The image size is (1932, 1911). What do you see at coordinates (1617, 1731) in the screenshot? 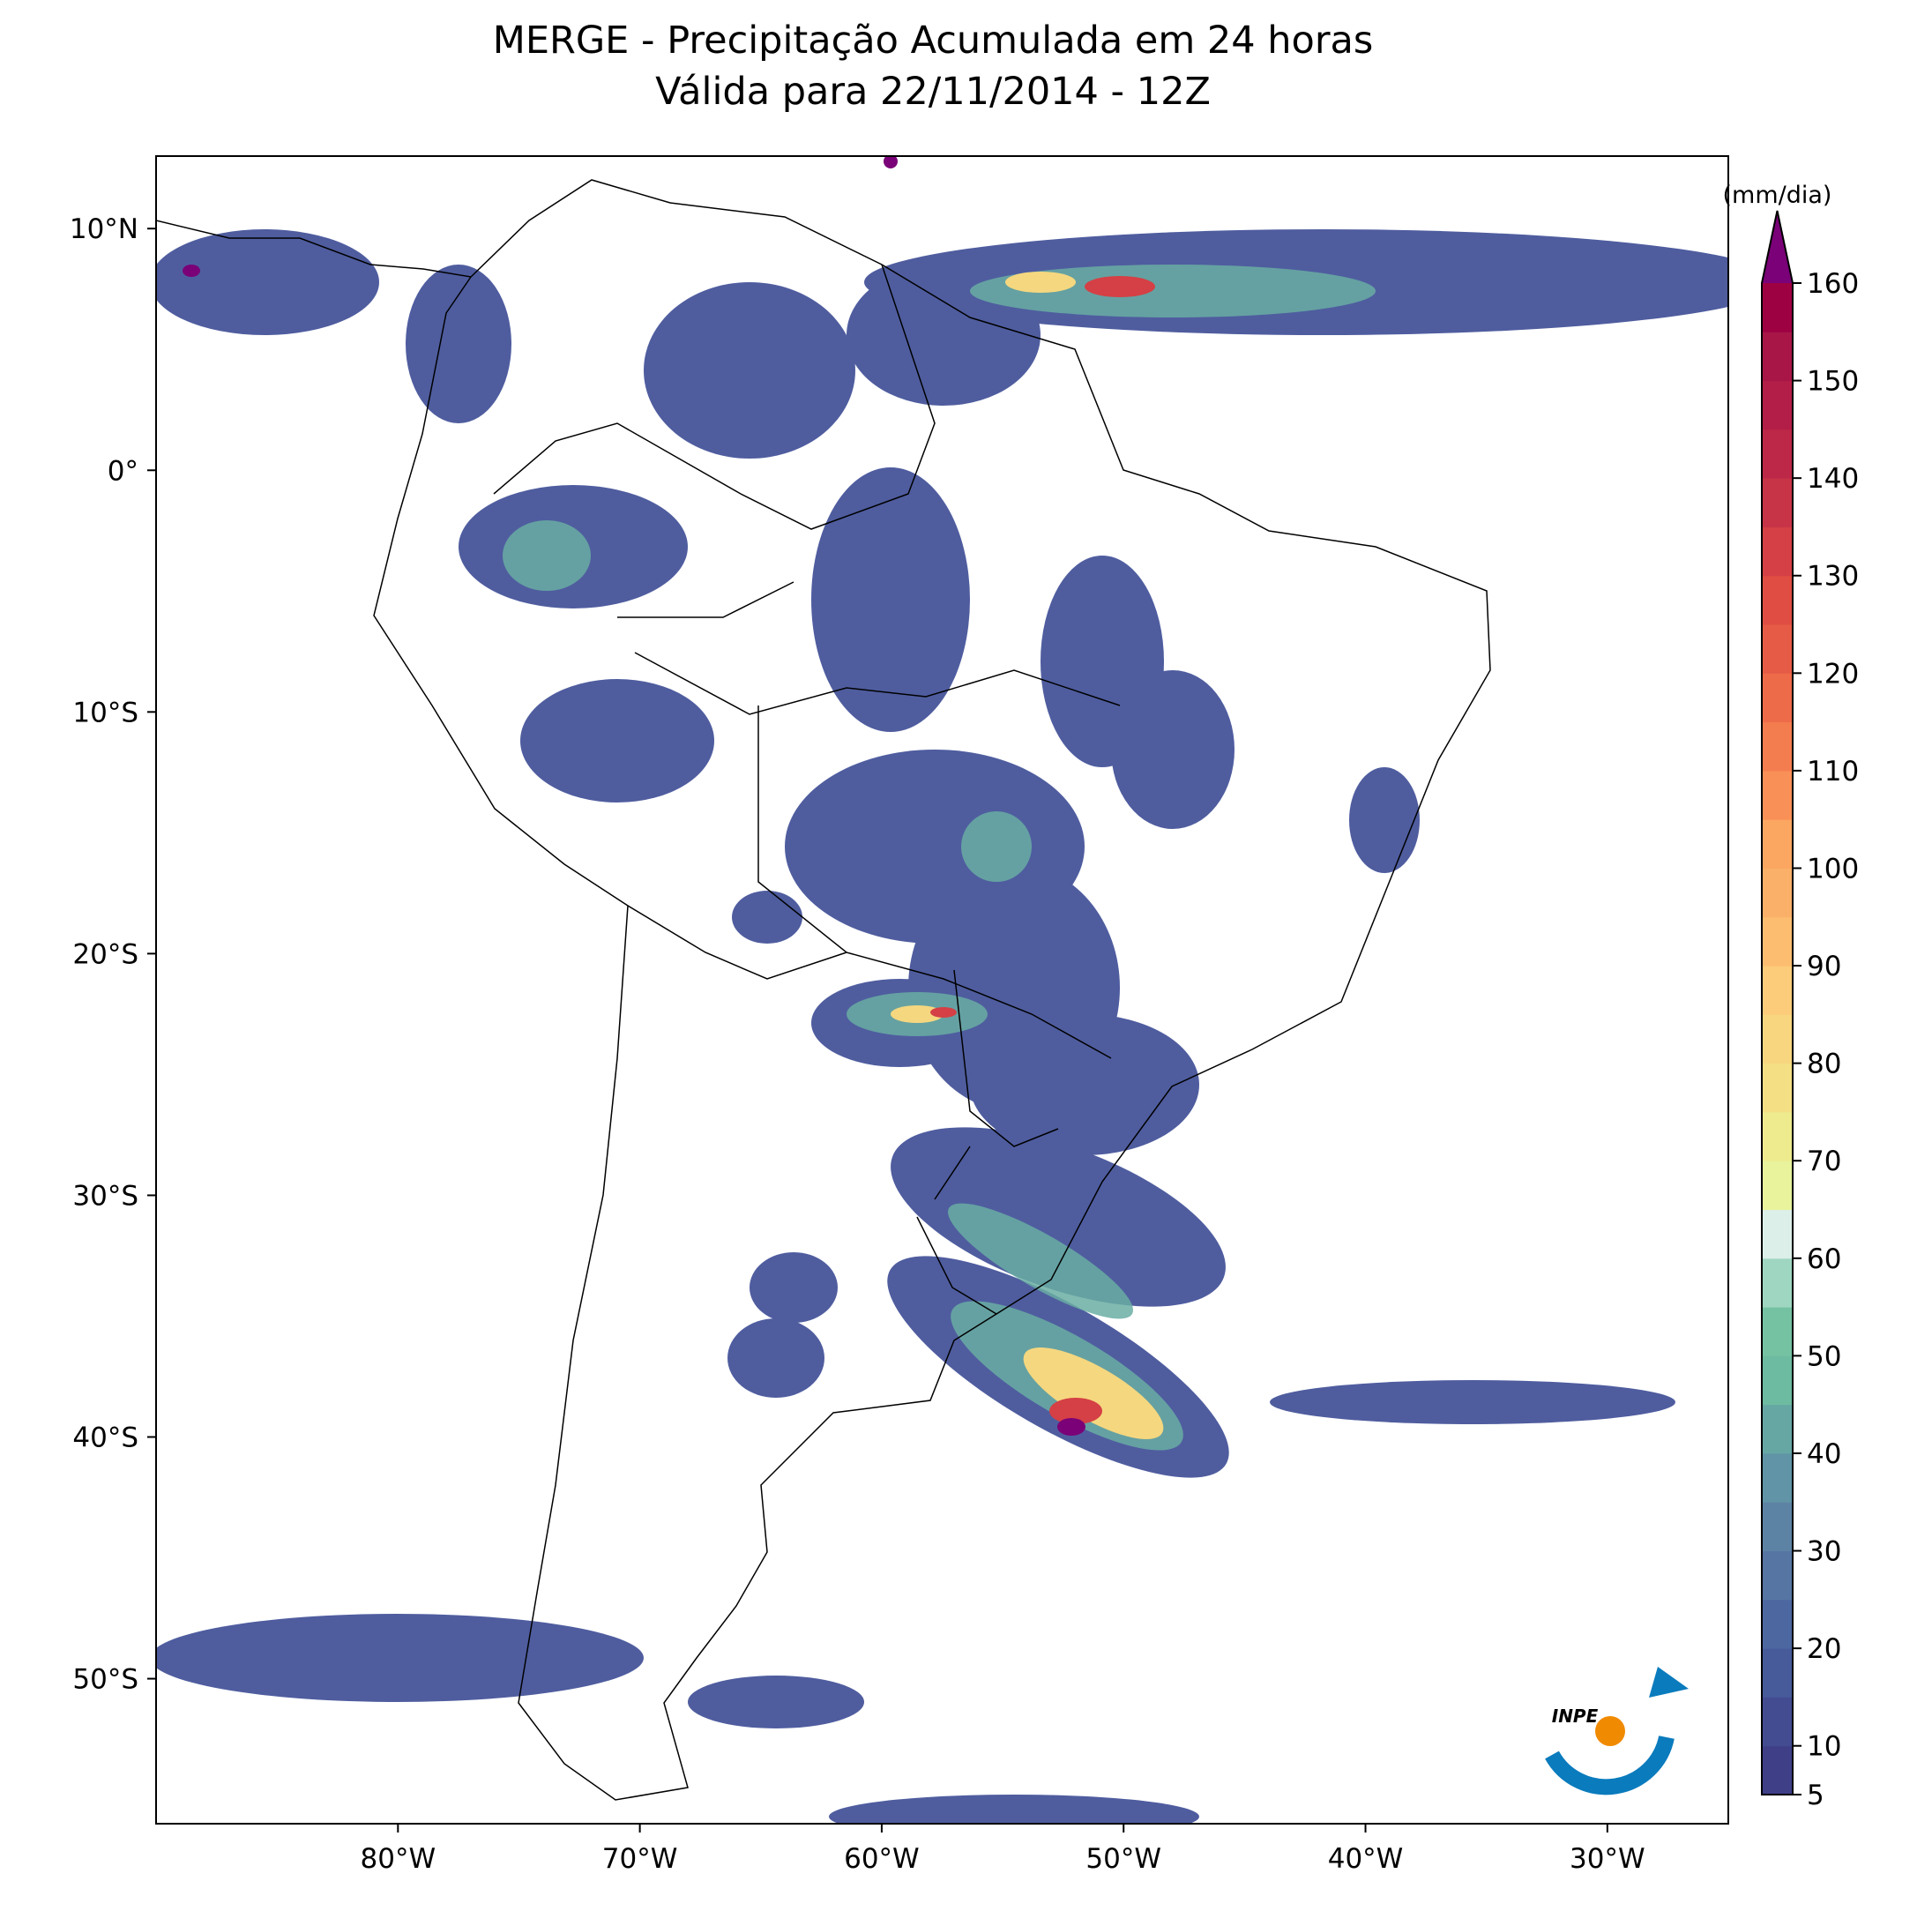
I see `logo: INPE` at bounding box center [1617, 1731].